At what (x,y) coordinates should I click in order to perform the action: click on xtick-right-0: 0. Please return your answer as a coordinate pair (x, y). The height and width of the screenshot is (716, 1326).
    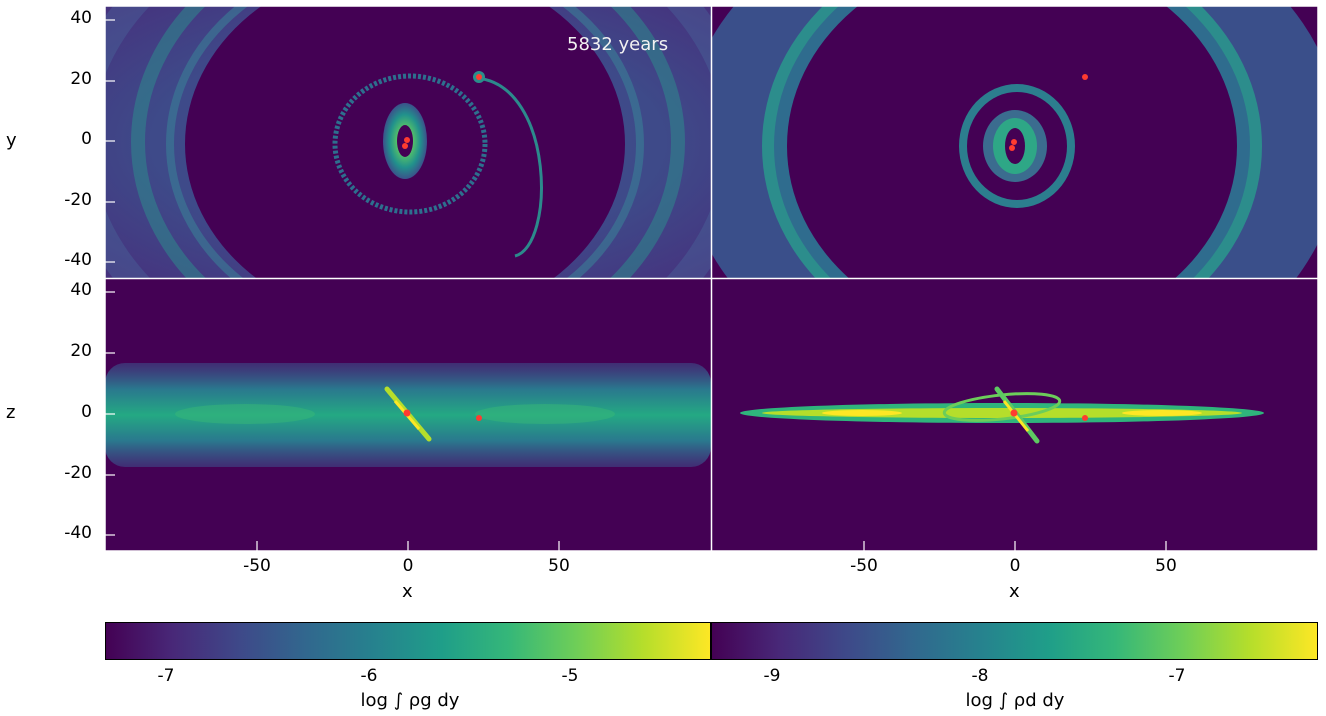
    Looking at the image, I should click on (1015, 566).